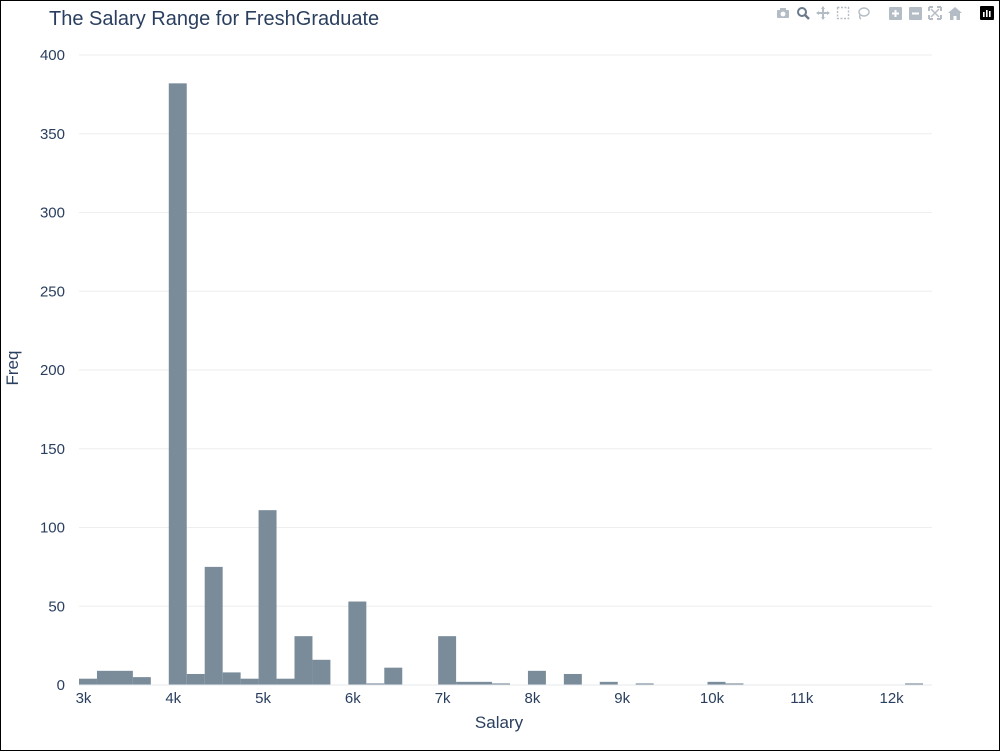 The width and height of the screenshot is (1000, 751). Describe the element at coordinates (443, 698) in the screenshot. I see `x-tick-label: 7k` at that location.